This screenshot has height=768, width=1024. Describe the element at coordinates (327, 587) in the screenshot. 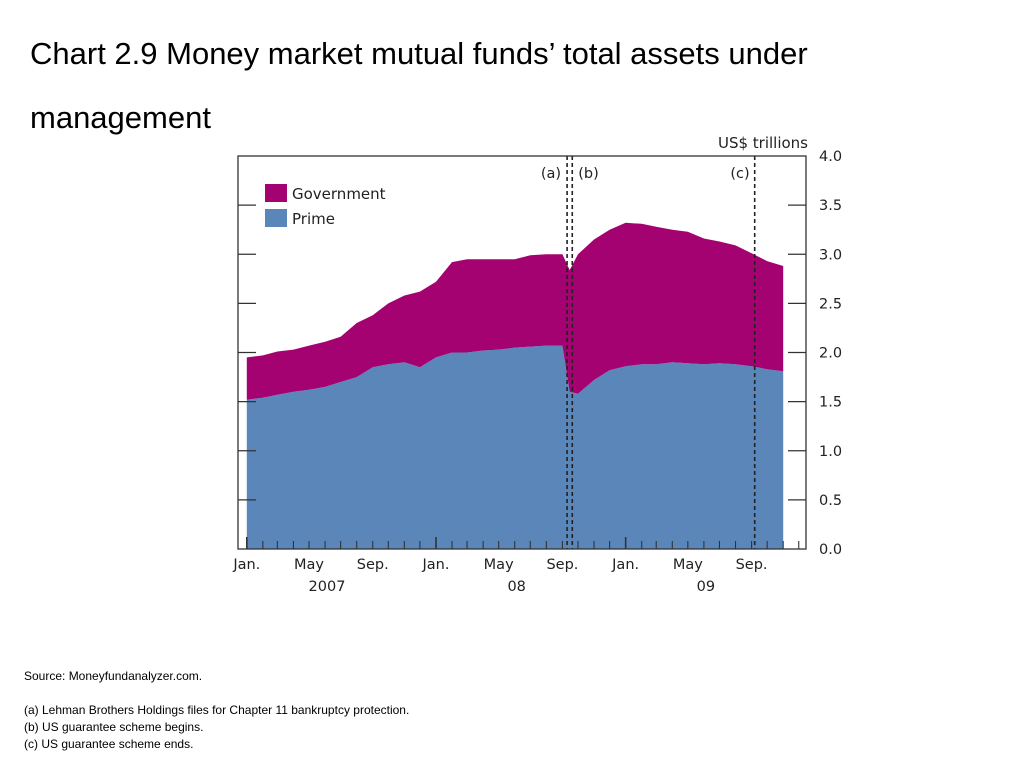

I see `x-year-label: 2007` at that location.